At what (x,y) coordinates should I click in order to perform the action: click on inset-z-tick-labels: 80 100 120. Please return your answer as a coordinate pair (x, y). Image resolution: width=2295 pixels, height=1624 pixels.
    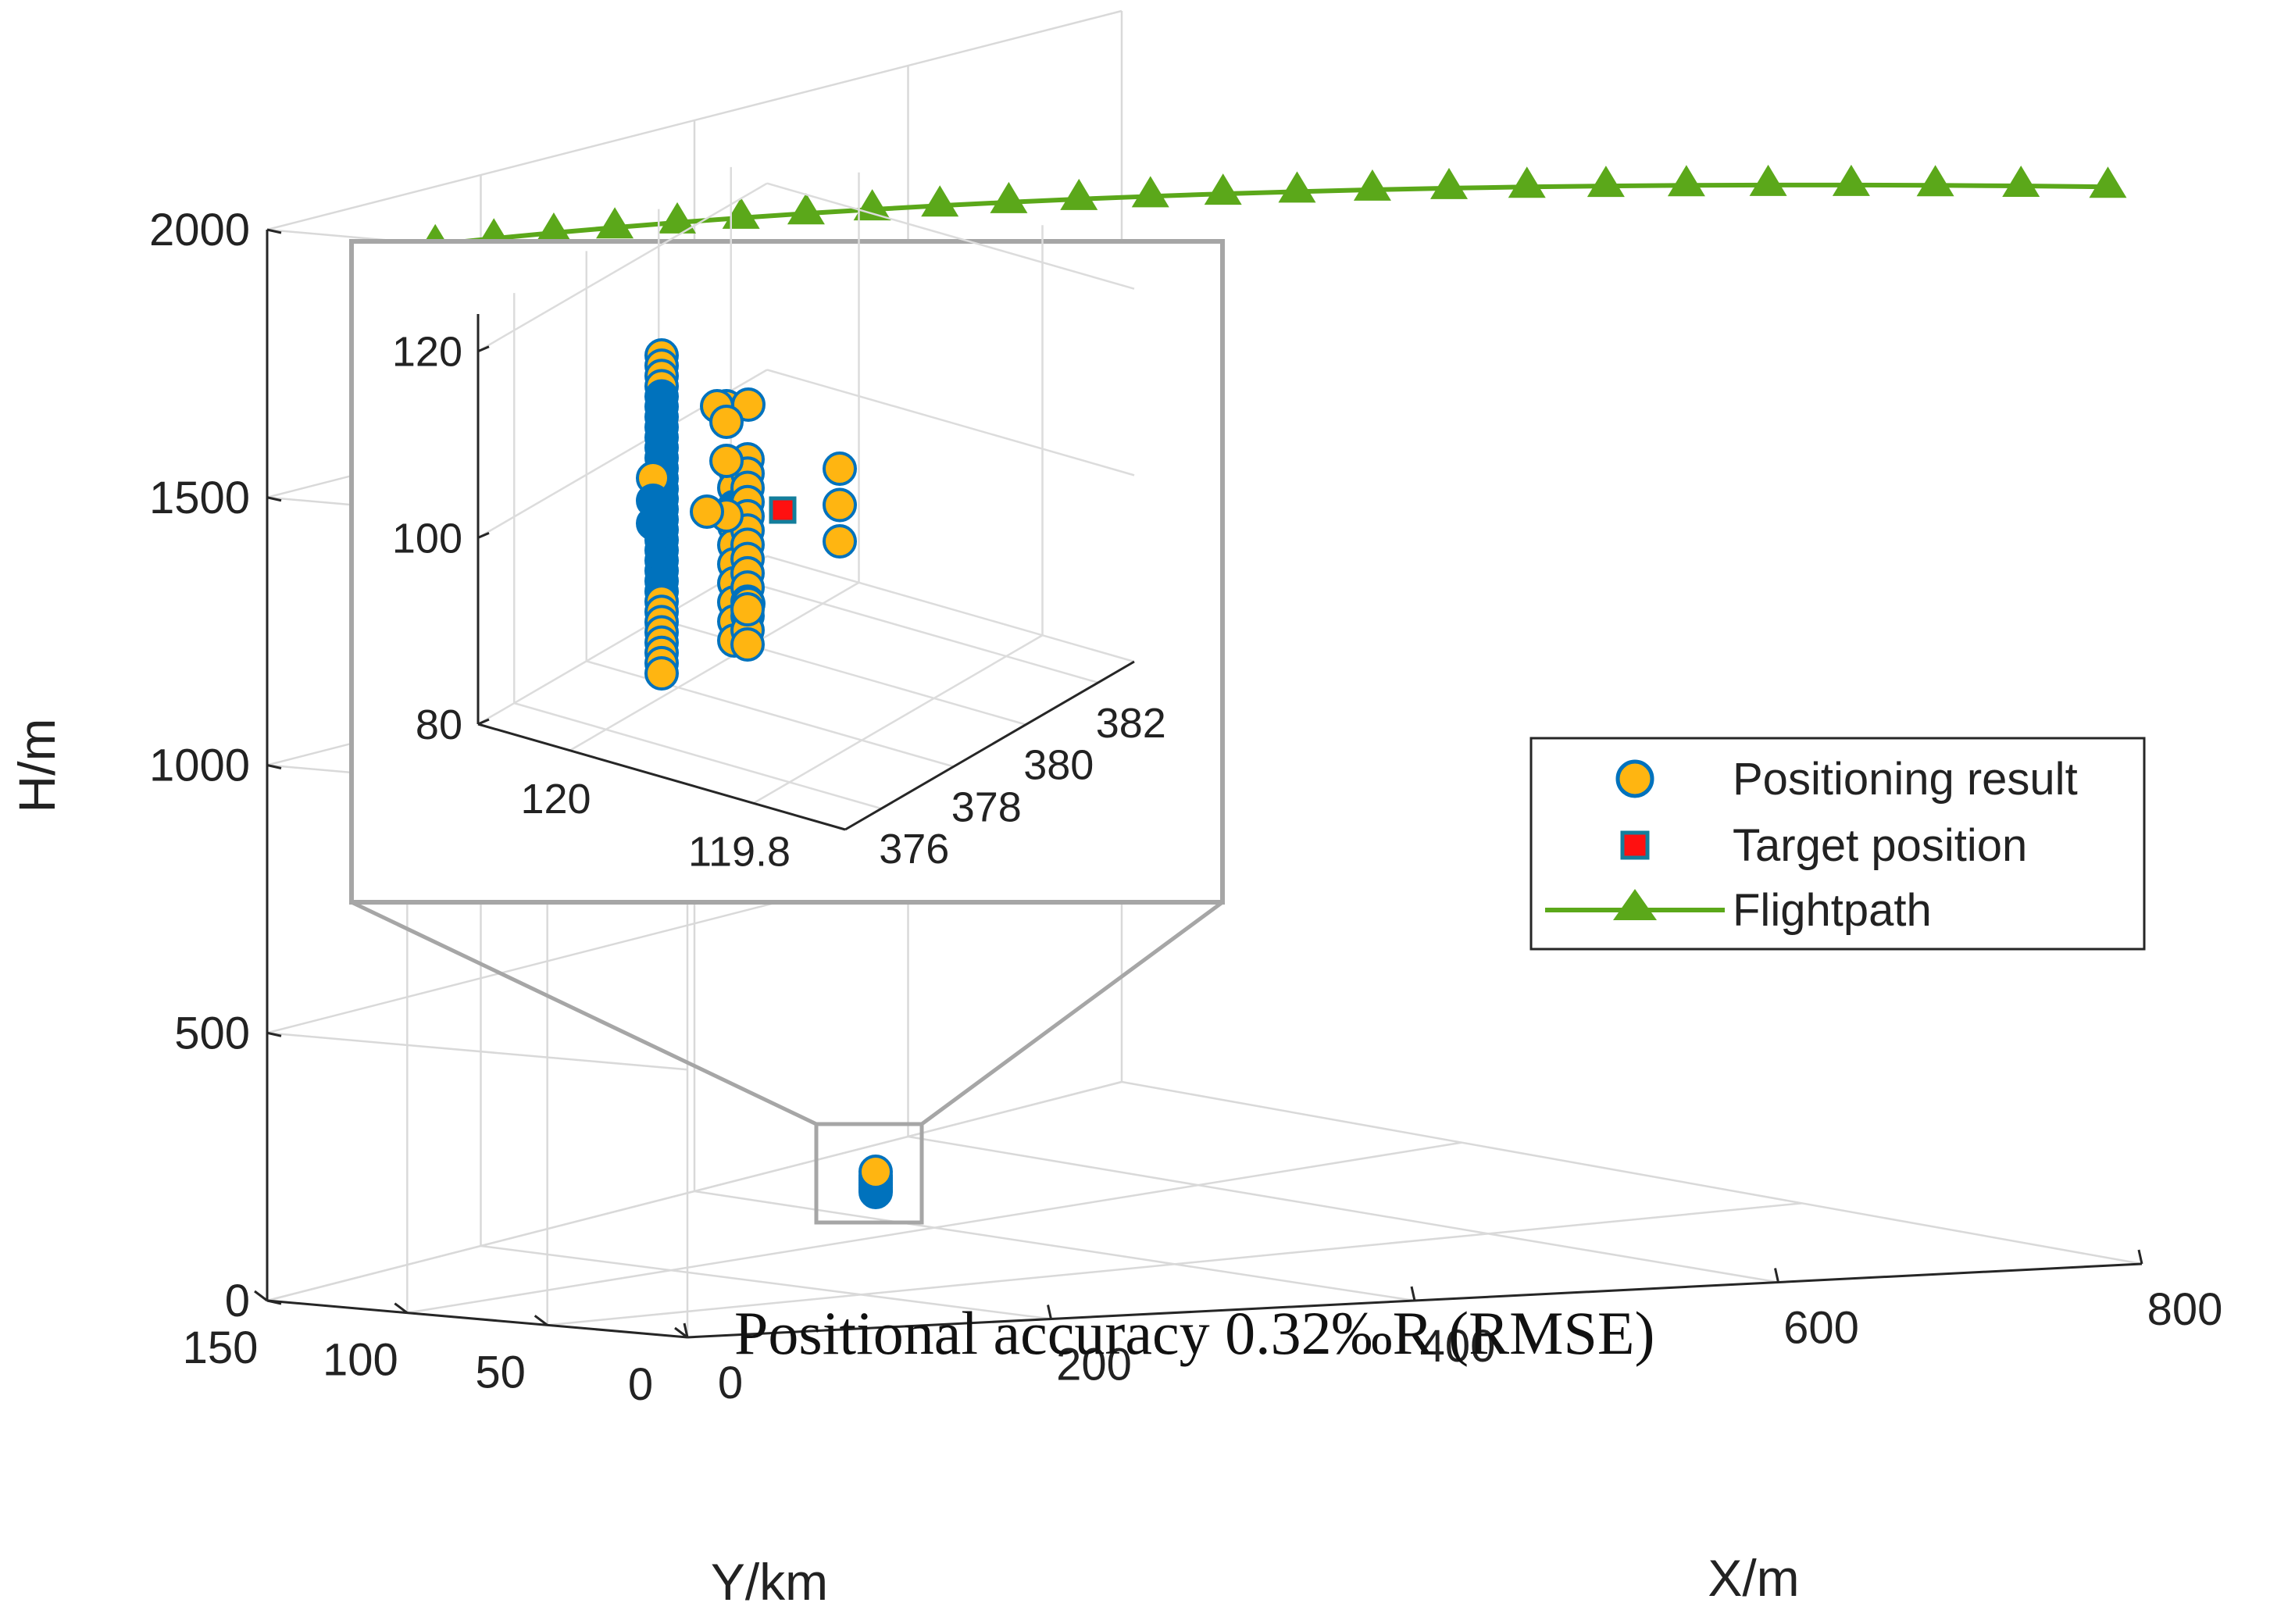
    Looking at the image, I should click on (427, 538).